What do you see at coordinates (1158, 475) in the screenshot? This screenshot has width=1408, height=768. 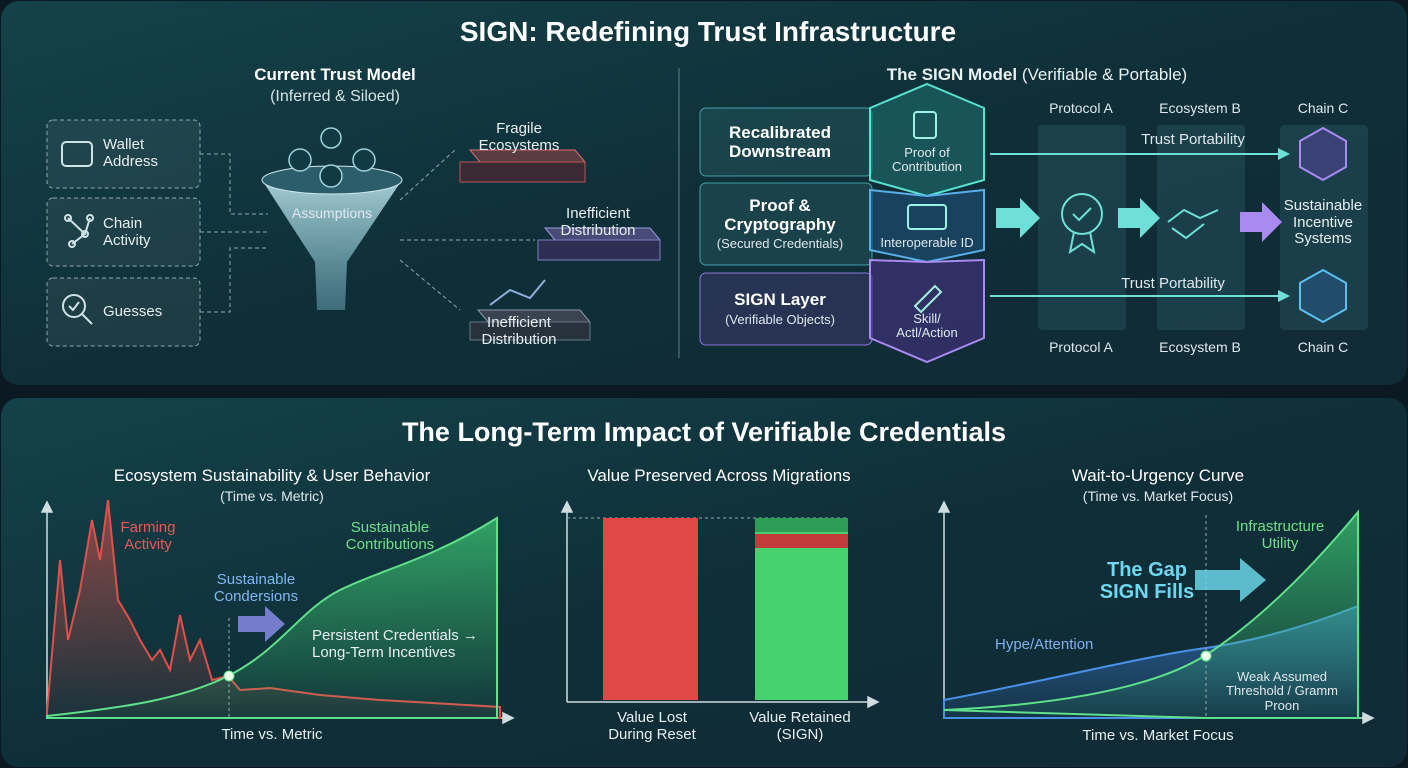 I see `chart-title: Wait-to-Urgency Curve` at bounding box center [1158, 475].